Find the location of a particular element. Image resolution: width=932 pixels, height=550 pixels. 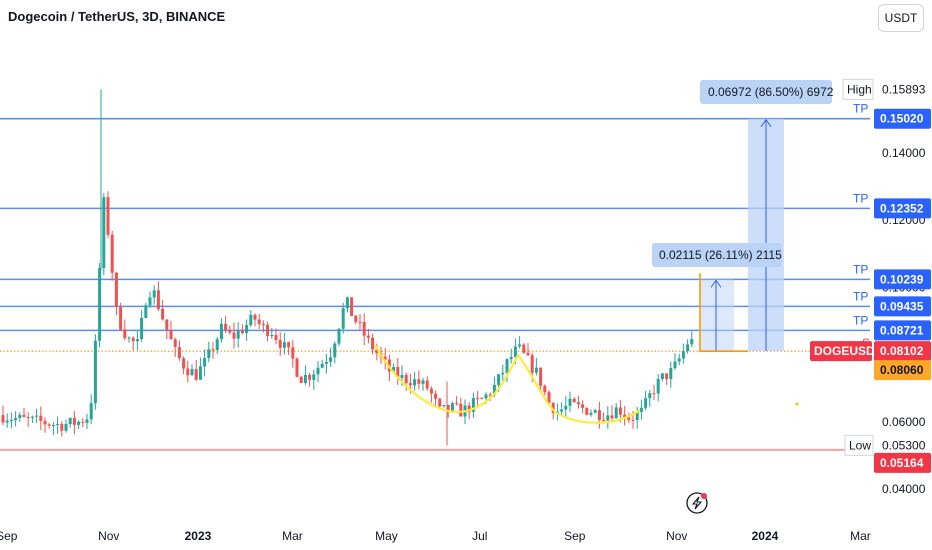

pattern-curve is located at coordinates (507, 384).